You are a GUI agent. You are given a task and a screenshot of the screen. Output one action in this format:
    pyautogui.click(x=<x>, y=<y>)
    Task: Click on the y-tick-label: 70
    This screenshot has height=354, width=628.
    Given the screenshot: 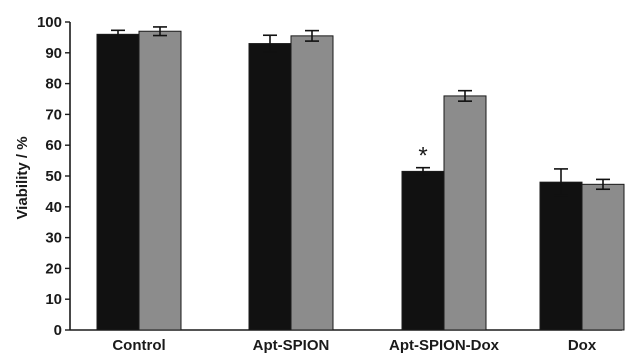 What is the action you would take?
    pyautogui.click(x=53, y=114)
    